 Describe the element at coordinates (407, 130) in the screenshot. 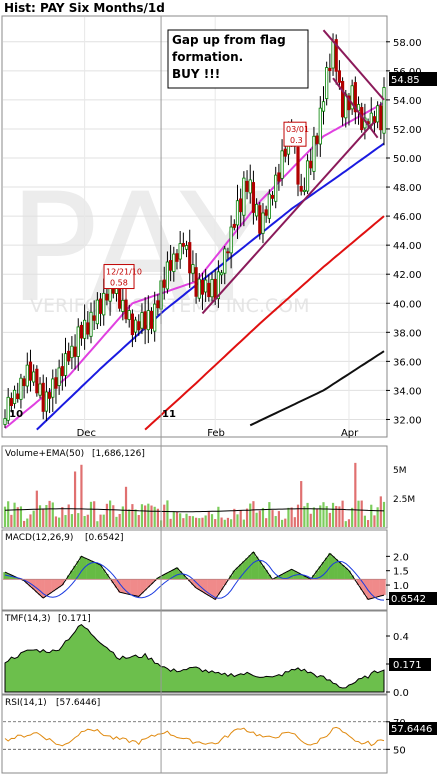

I see `price-tick-label: 52.00` at that location.